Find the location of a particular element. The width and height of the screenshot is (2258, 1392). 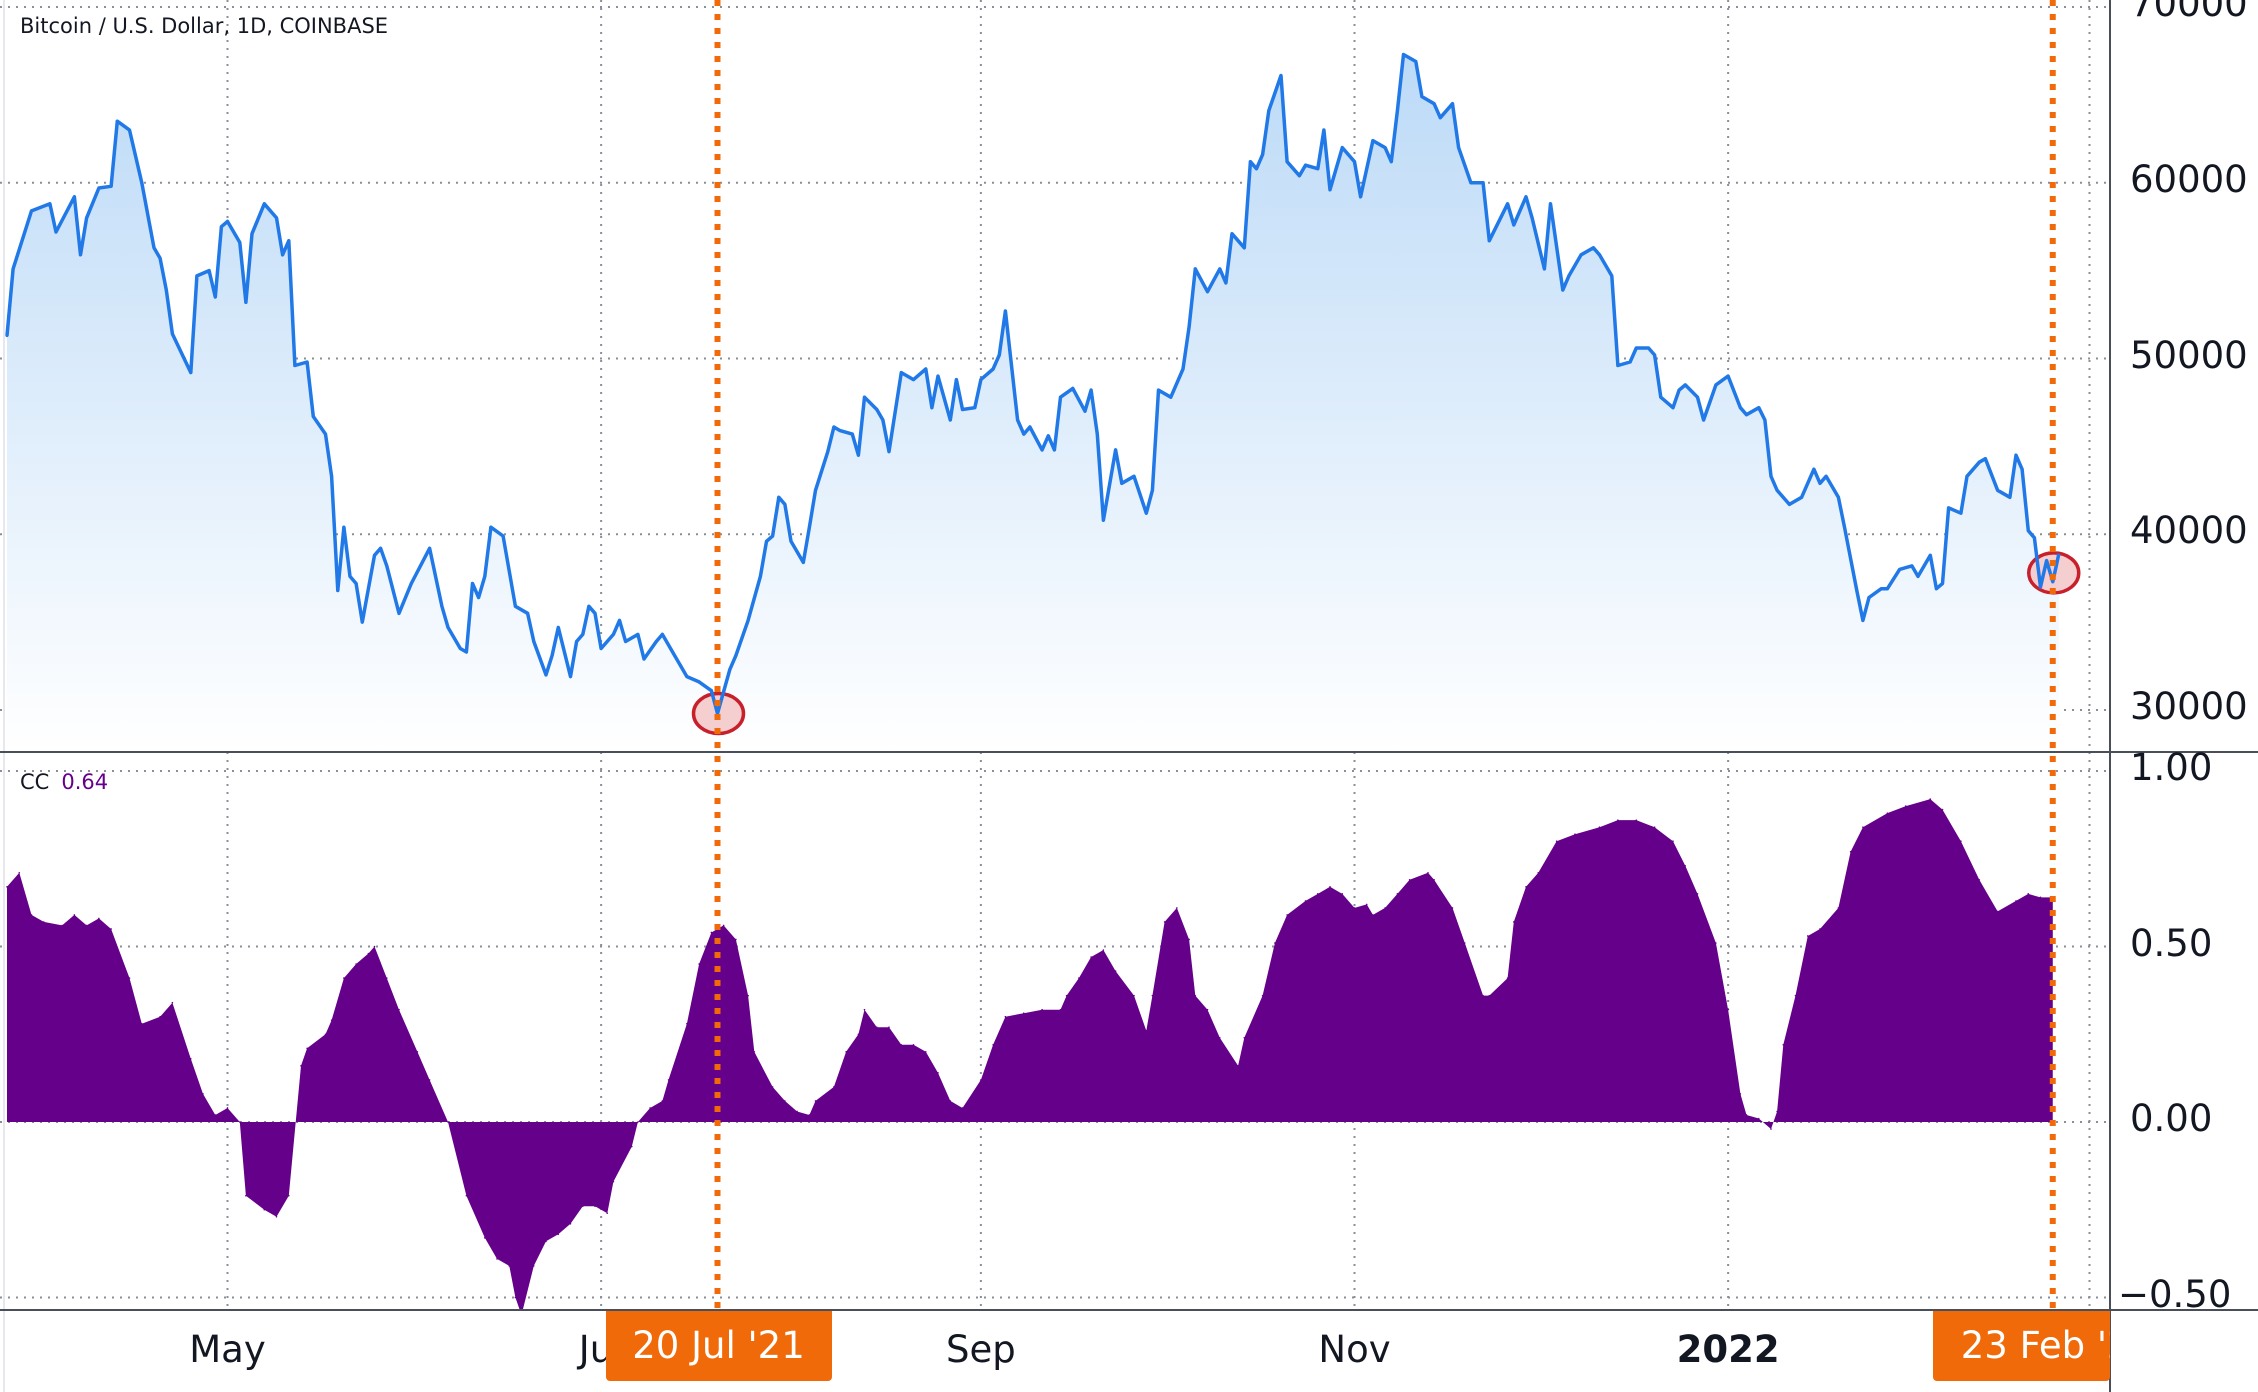

time-tick-label: Sep is located at coordinates (981, 1349).